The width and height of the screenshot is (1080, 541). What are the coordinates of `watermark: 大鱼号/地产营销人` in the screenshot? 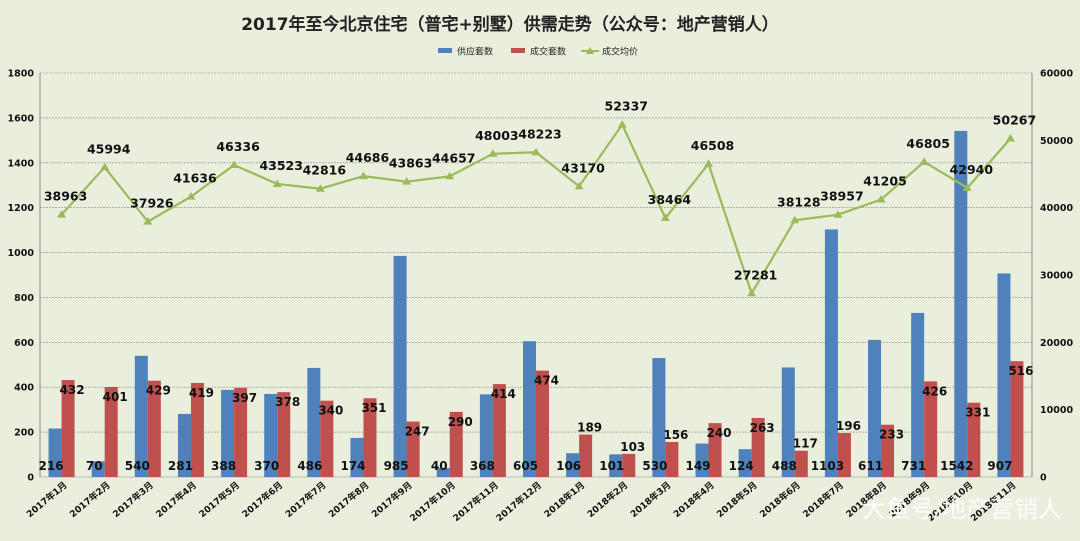 It's located at (962, 509).